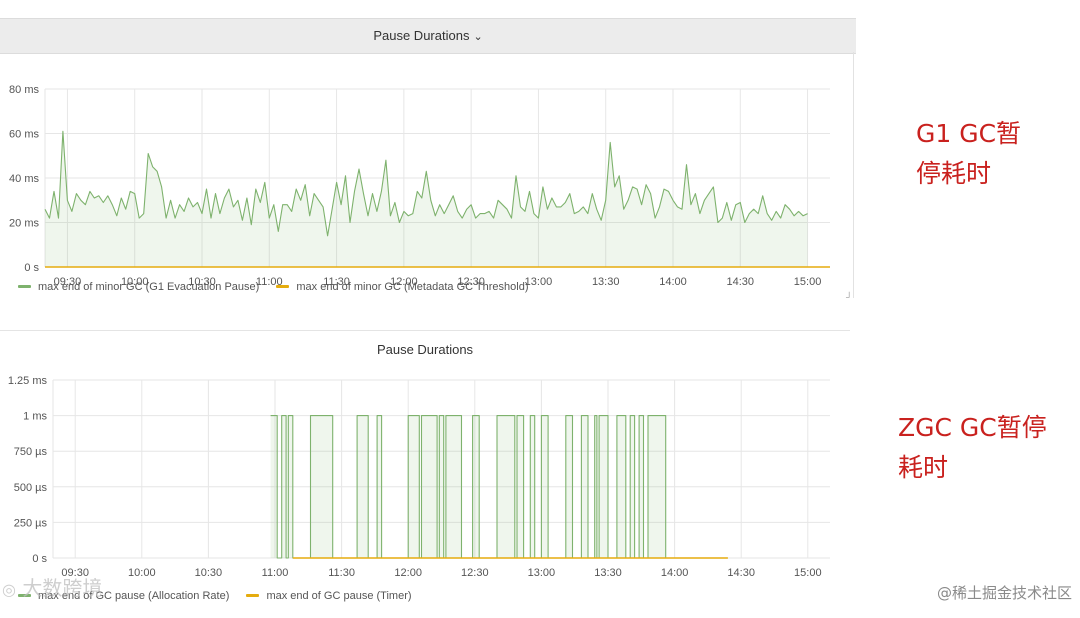  Describe the element at coordinates (954, 173) in the screenshot. I see `annotation-line: 停耗时` at that location.